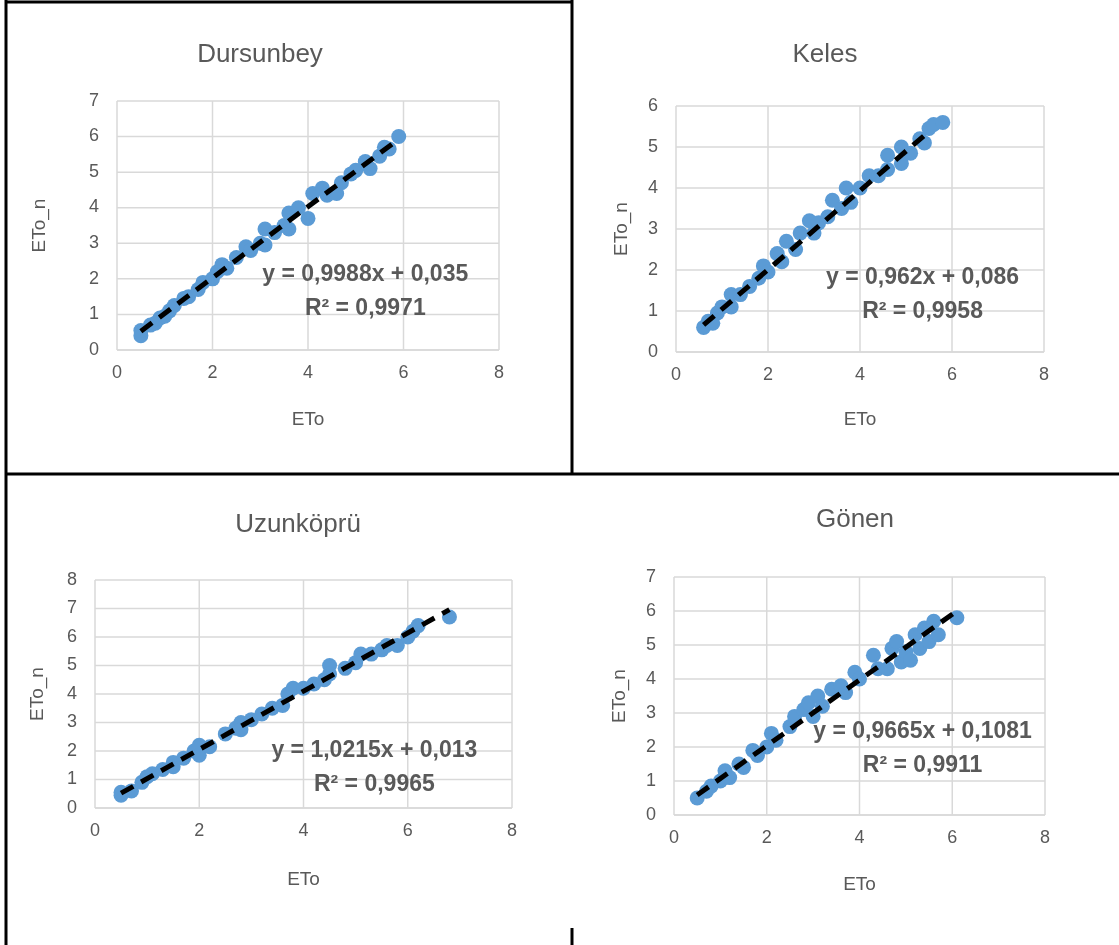 This screenshot has height=945, width=1119. Describe the element at coordinates (71, 578) in the screenshot. I see `y-tick-label: 8` at that location.